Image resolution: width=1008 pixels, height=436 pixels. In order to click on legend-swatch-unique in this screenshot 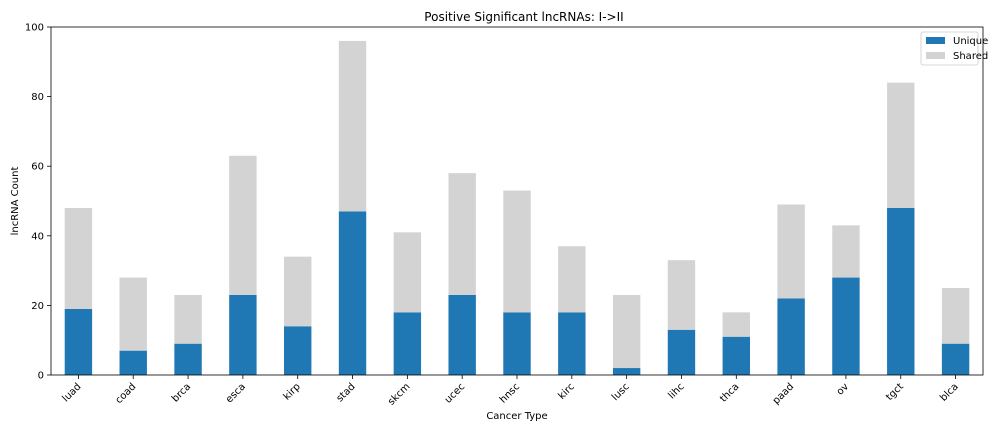, I will do `click(935, 40)`.